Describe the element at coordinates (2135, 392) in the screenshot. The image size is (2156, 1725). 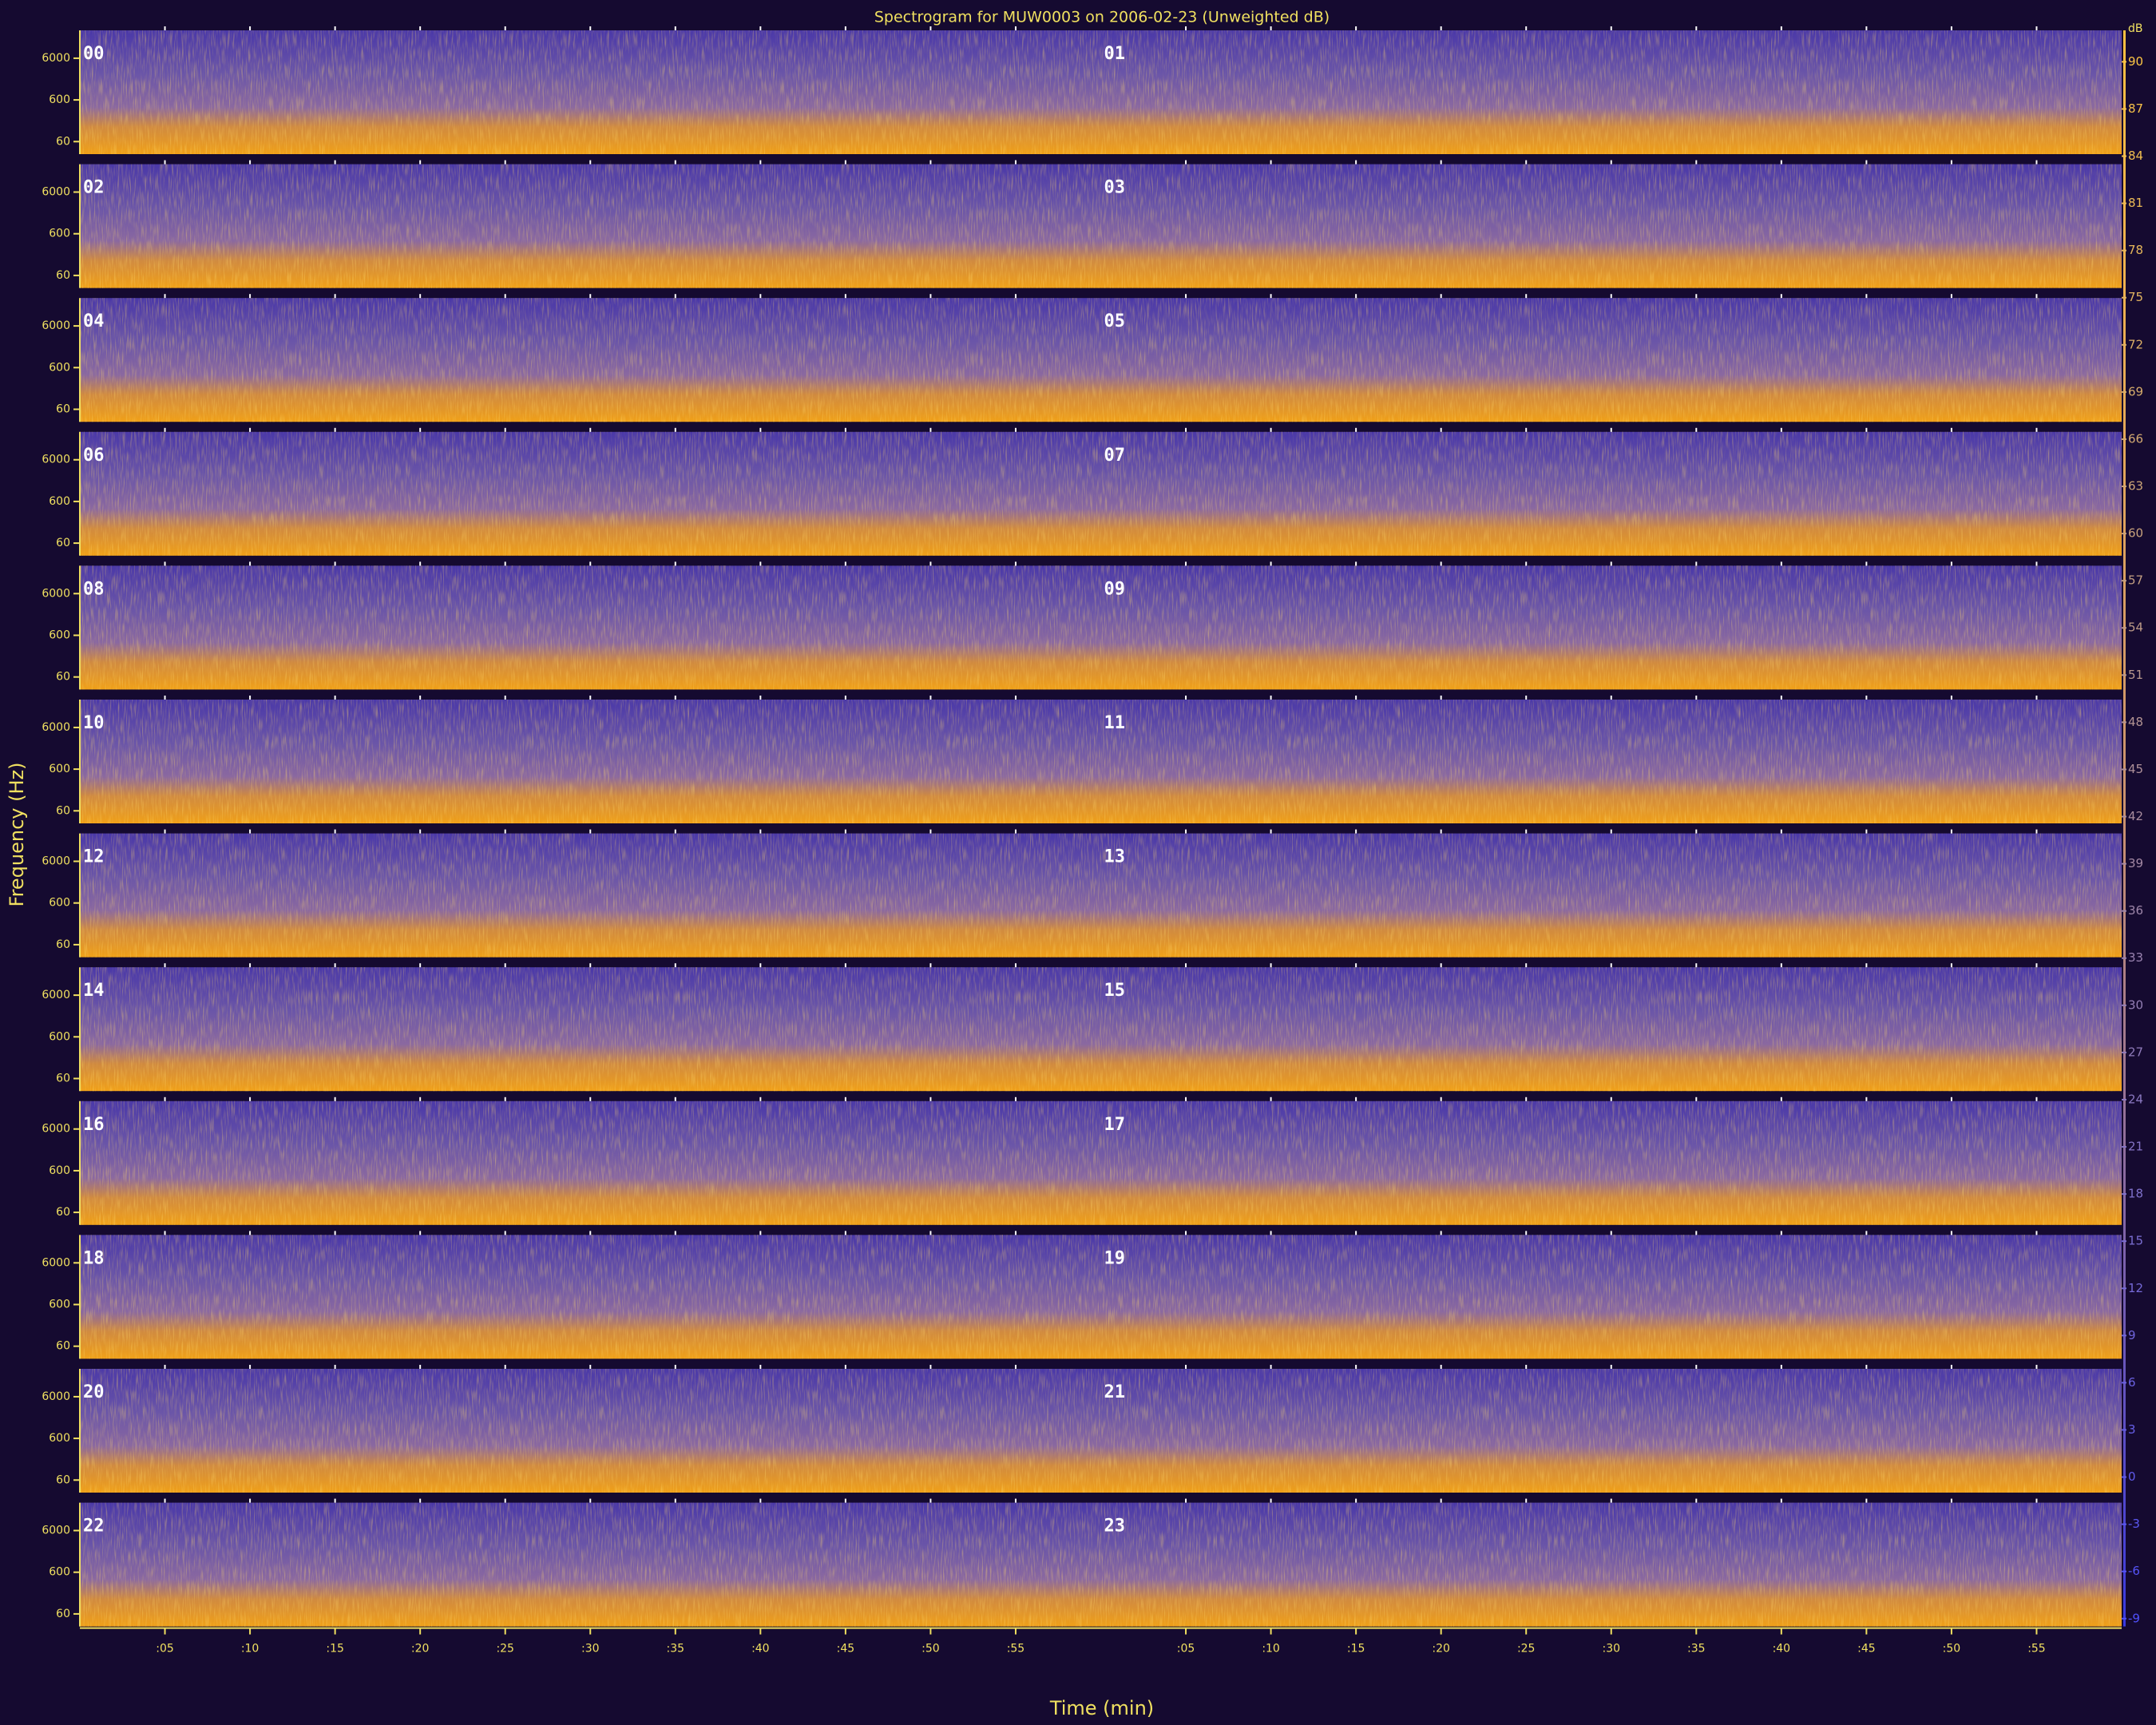
I see `colorbar-tick-label: 69` at that location.